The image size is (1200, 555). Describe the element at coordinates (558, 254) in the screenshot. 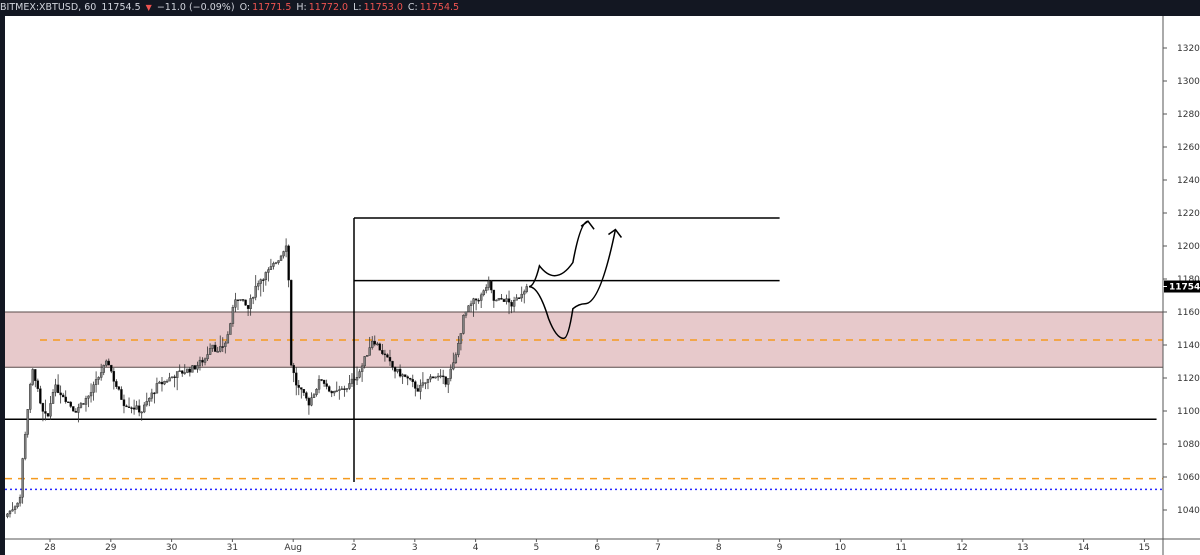

I see `bullish-path-direct-arrow` at that location.